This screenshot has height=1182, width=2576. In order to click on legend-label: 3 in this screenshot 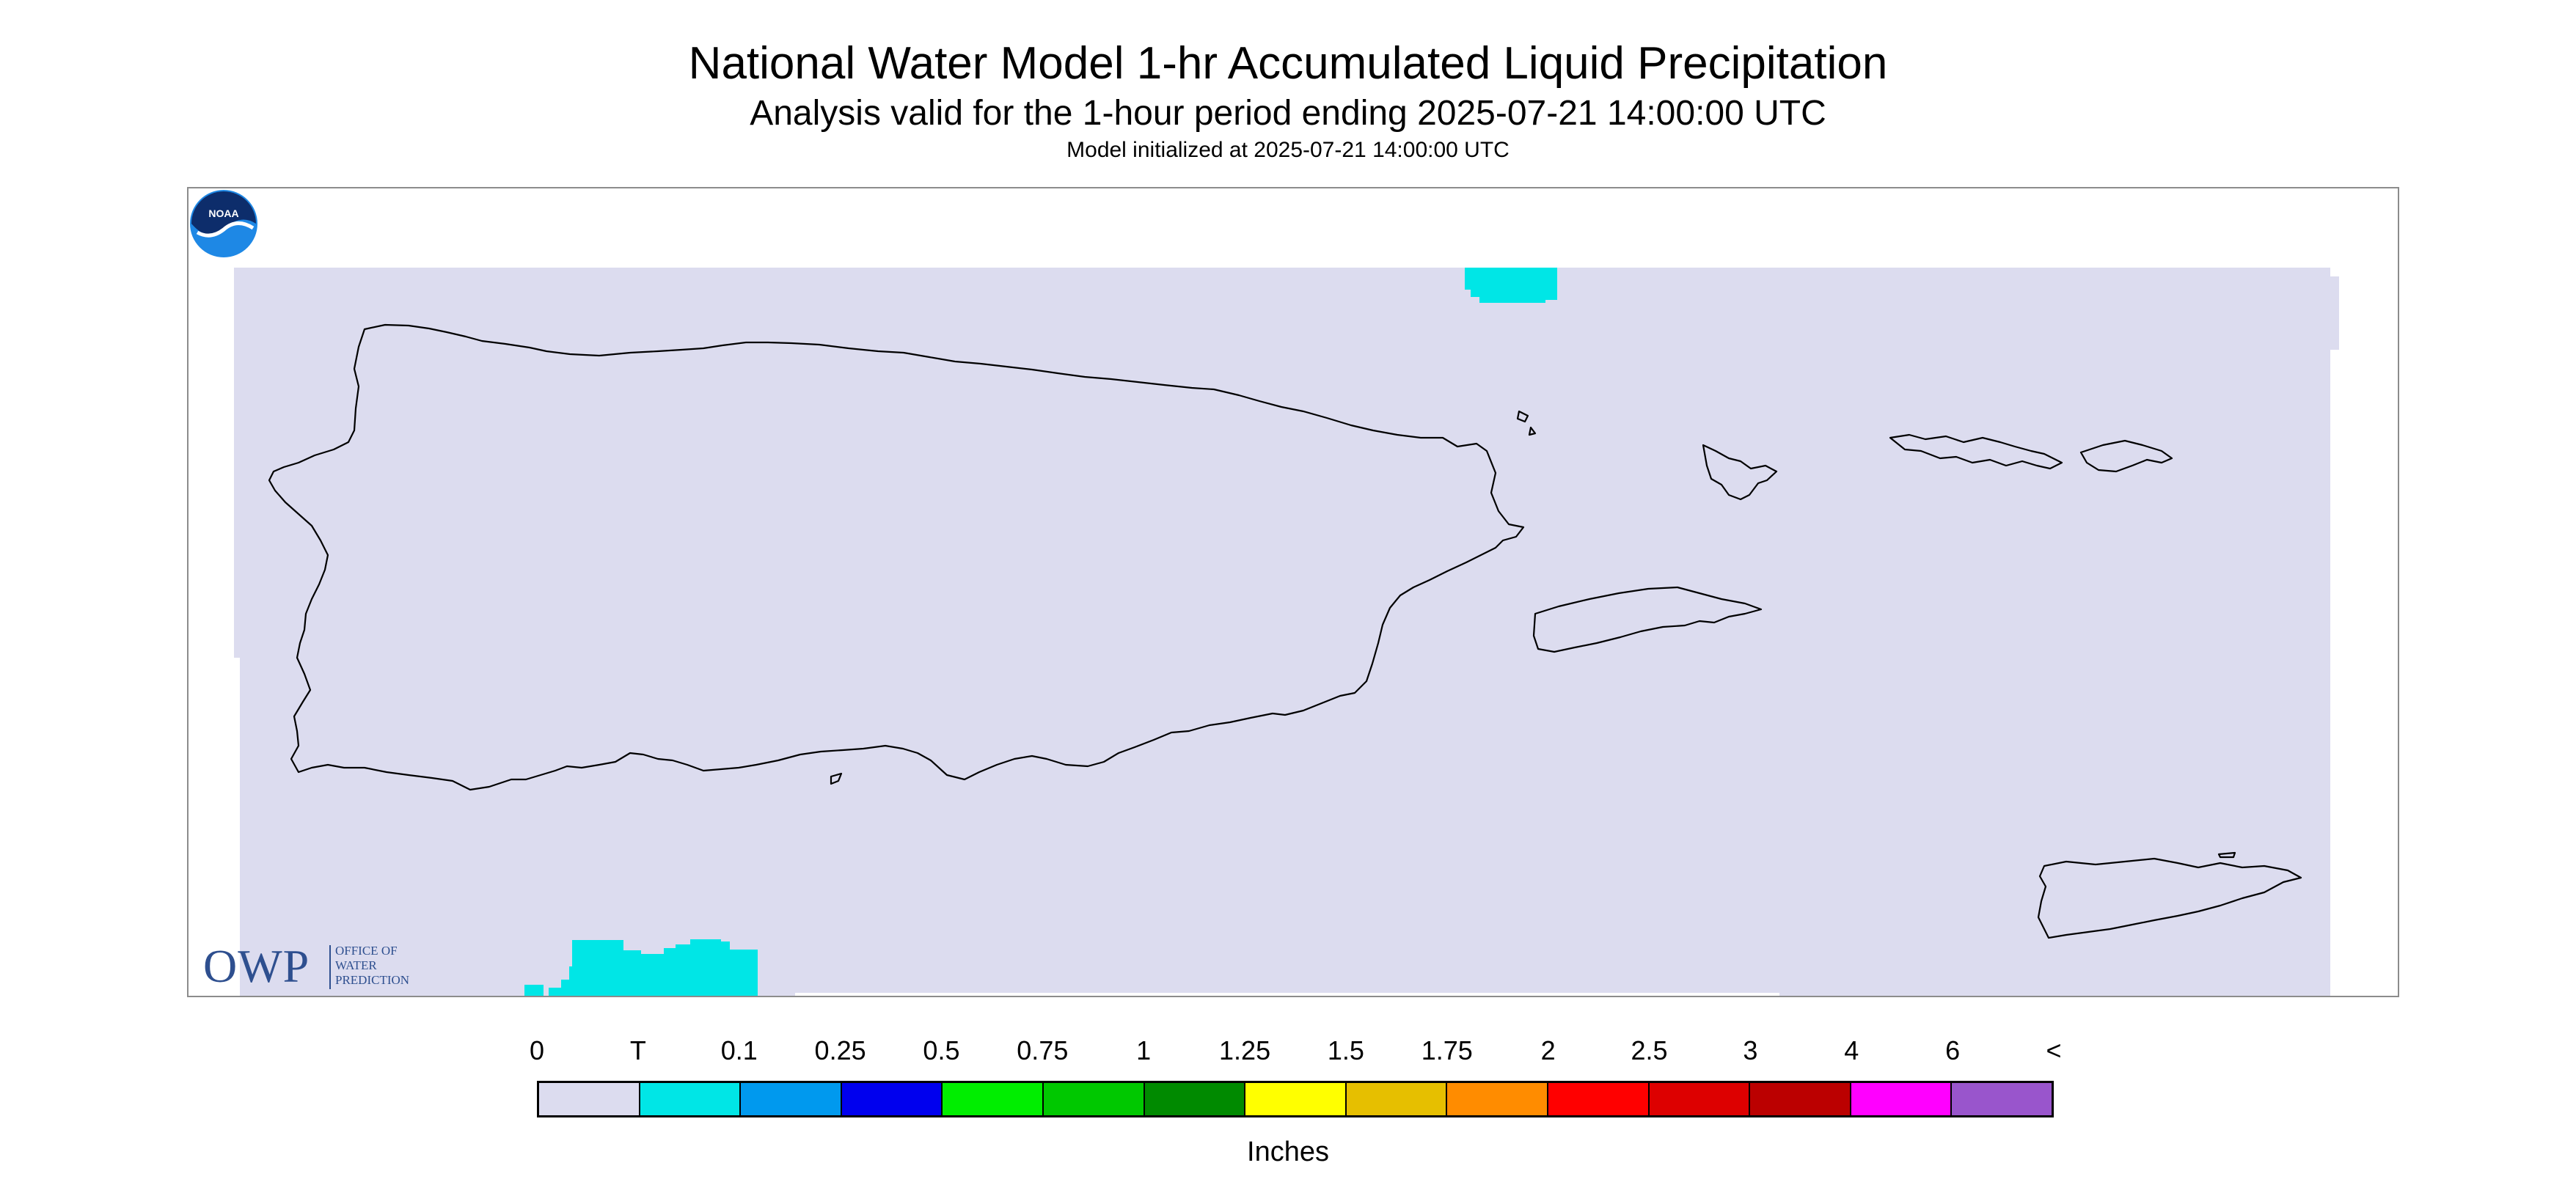, I will do `click(1750, 1050)`.